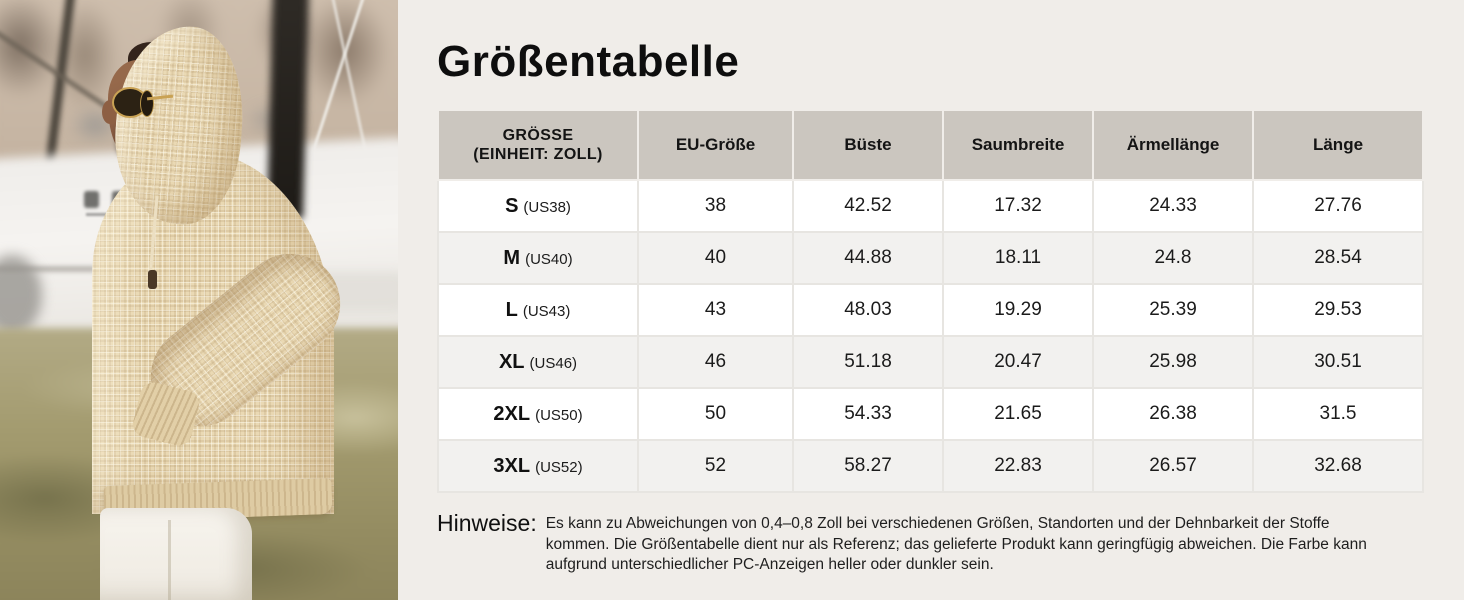 The width and height of the screenshot is (1464, 600). Describe the element at coordinates (715, 145) in the screenshot. I see `column-header-eu-groesse: EU-Größe` at that location.